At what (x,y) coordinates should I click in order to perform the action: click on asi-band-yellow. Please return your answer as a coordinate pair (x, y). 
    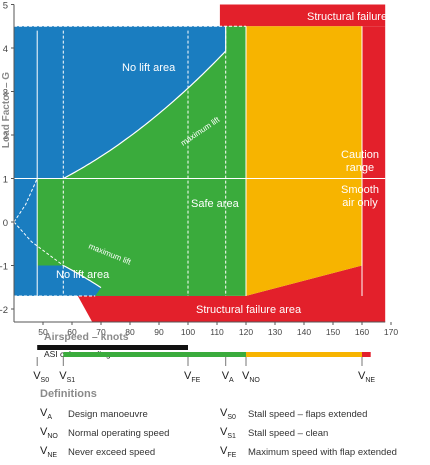
    Looking at the image, I should click on (304, 354).